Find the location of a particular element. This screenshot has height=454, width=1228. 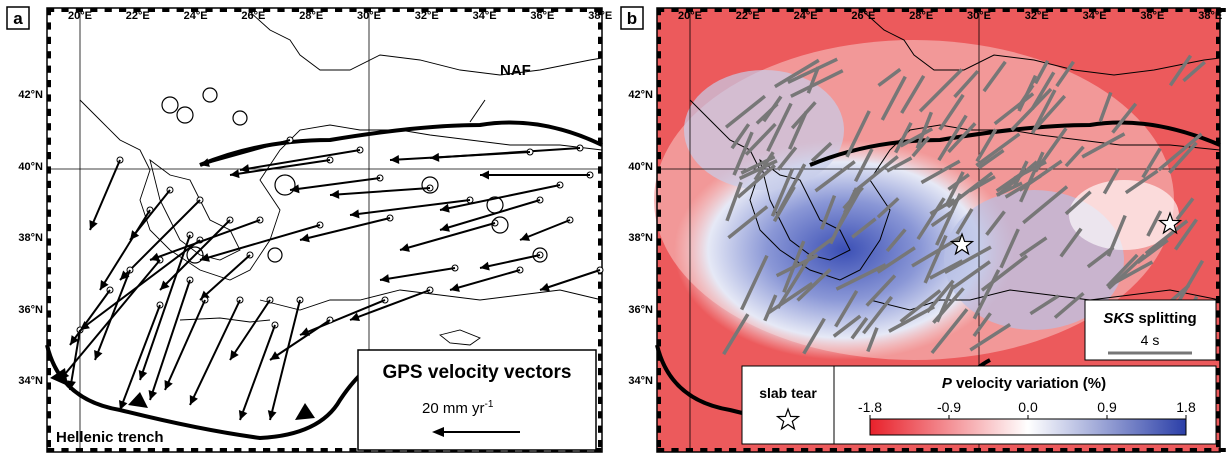

latitude-tick-label: 34°N is located at coordinates (30, 381).